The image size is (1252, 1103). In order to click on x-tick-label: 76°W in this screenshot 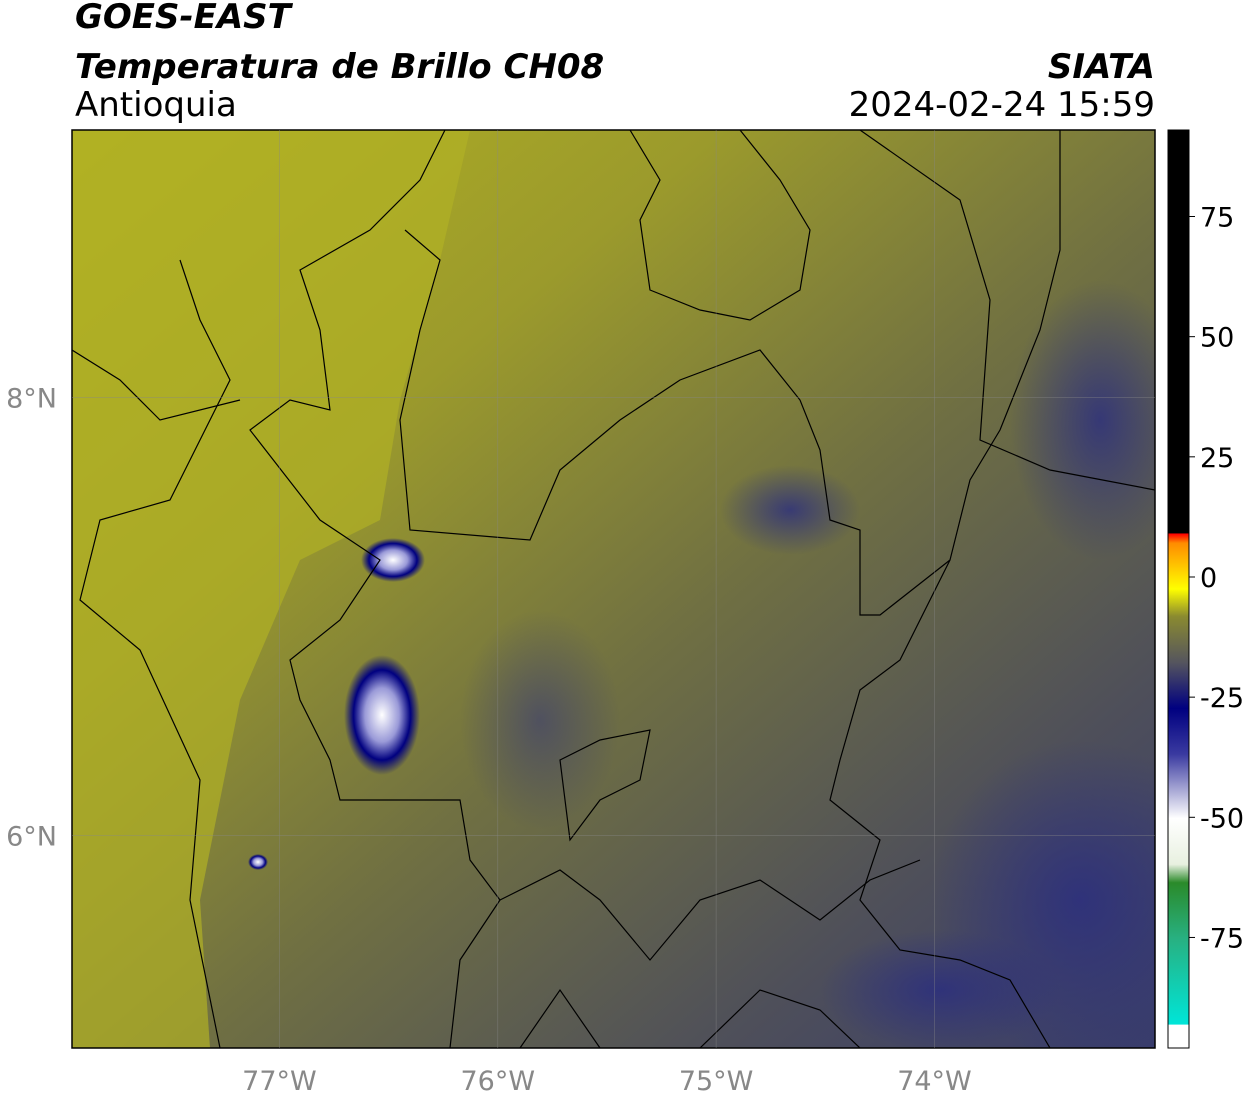, I will do `click(497, 1081)`.